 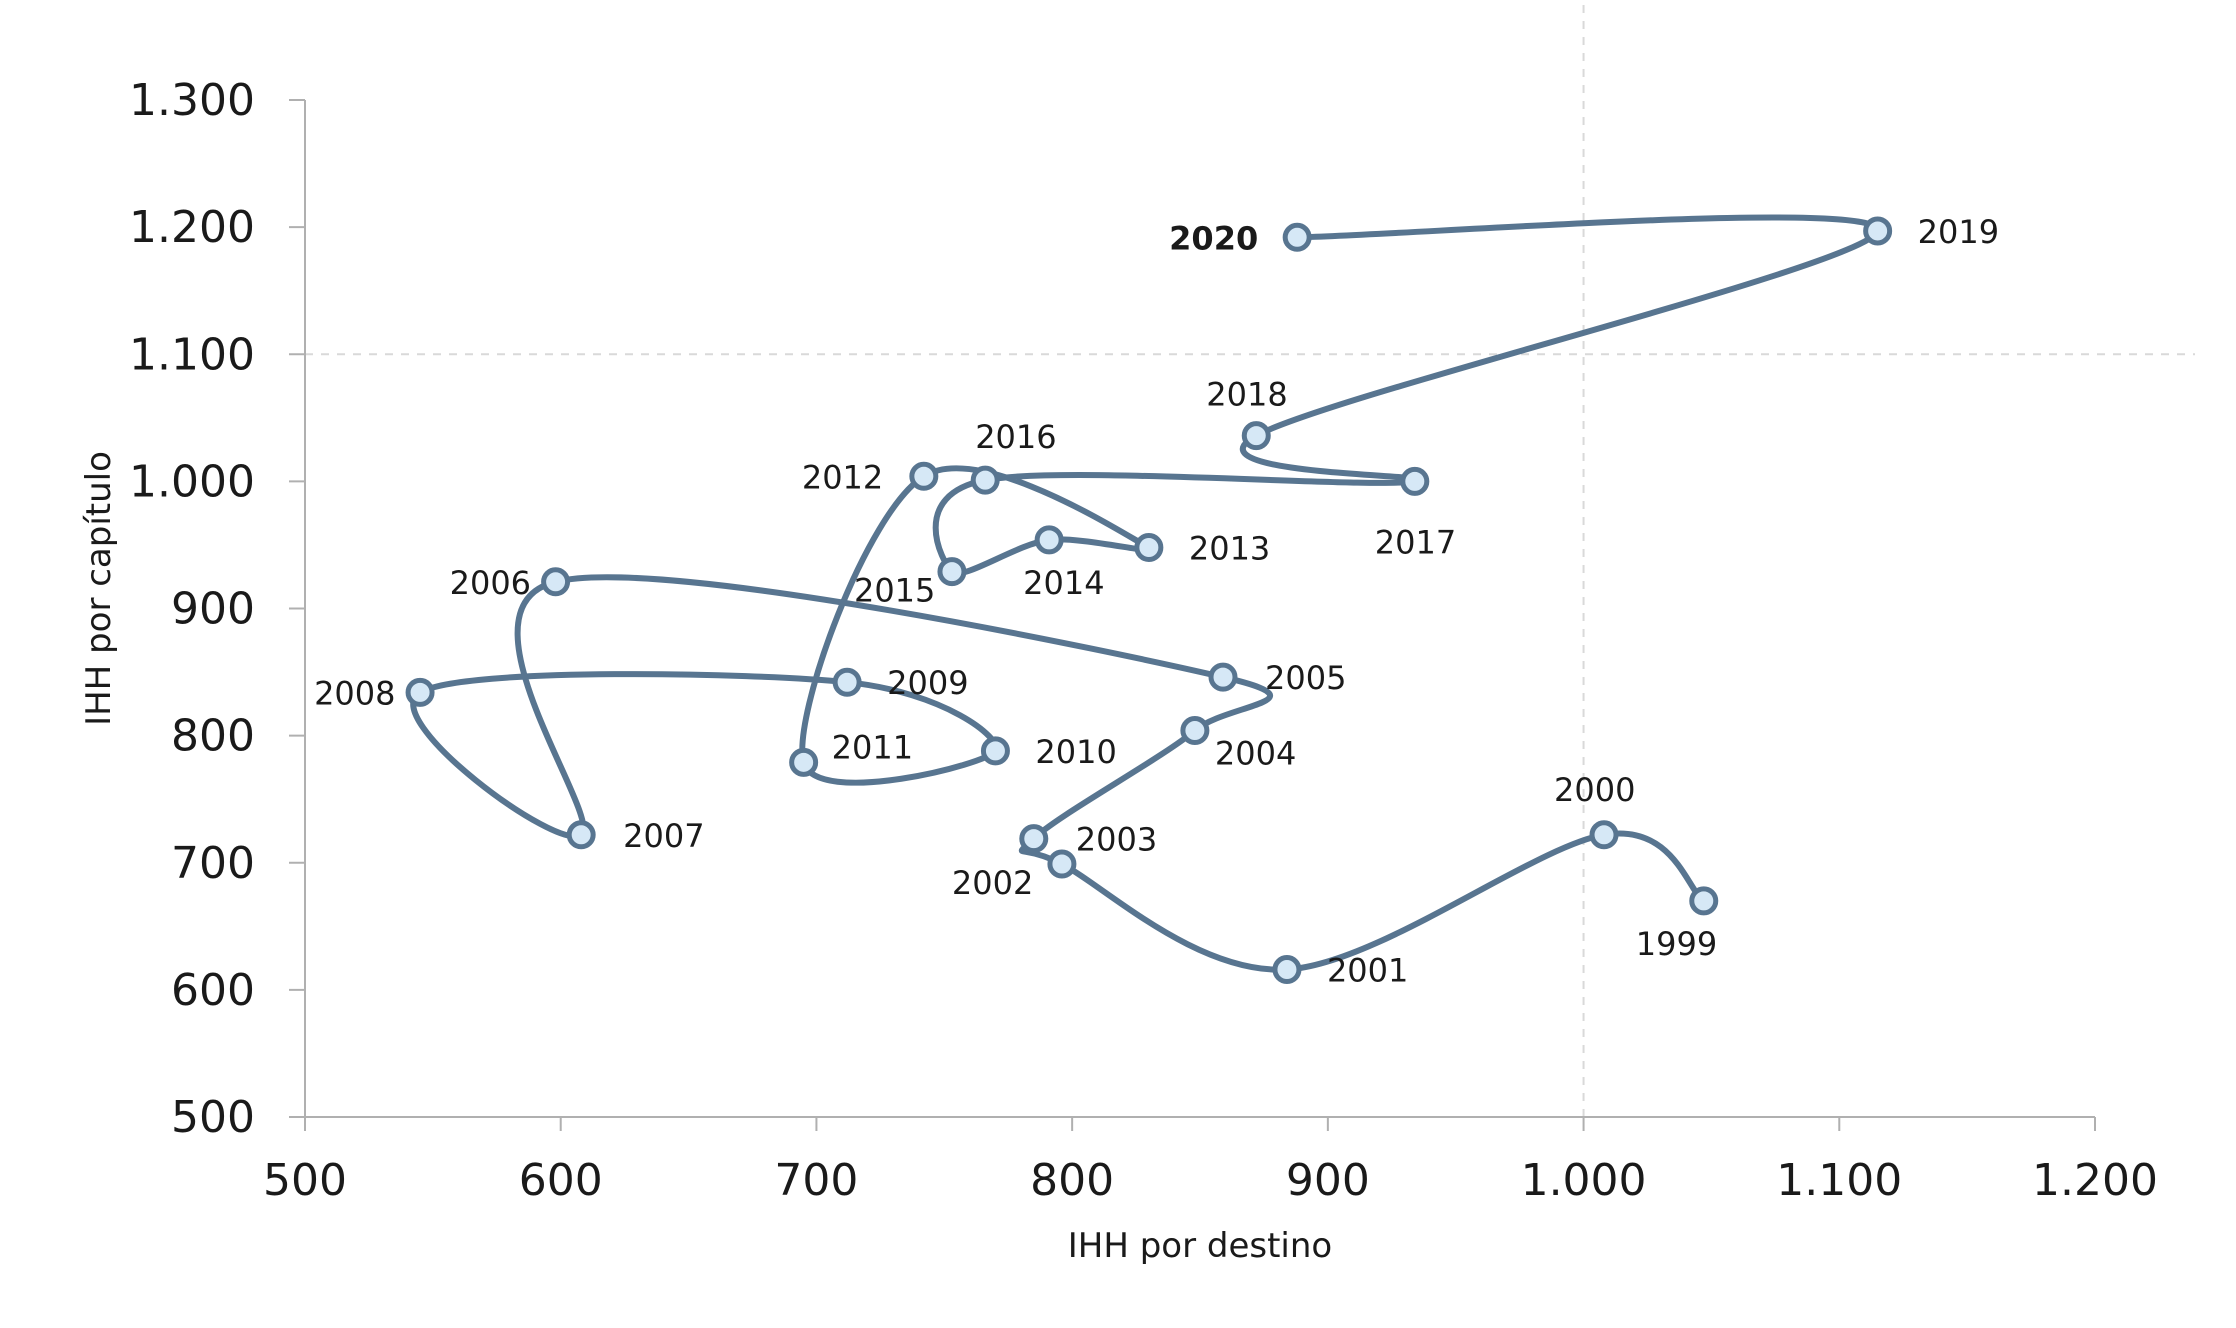 I want to click on x-axis-ticks: 500 600 700 800 900 1.000 1.100 1.200, so click(x=1210, y=1161).